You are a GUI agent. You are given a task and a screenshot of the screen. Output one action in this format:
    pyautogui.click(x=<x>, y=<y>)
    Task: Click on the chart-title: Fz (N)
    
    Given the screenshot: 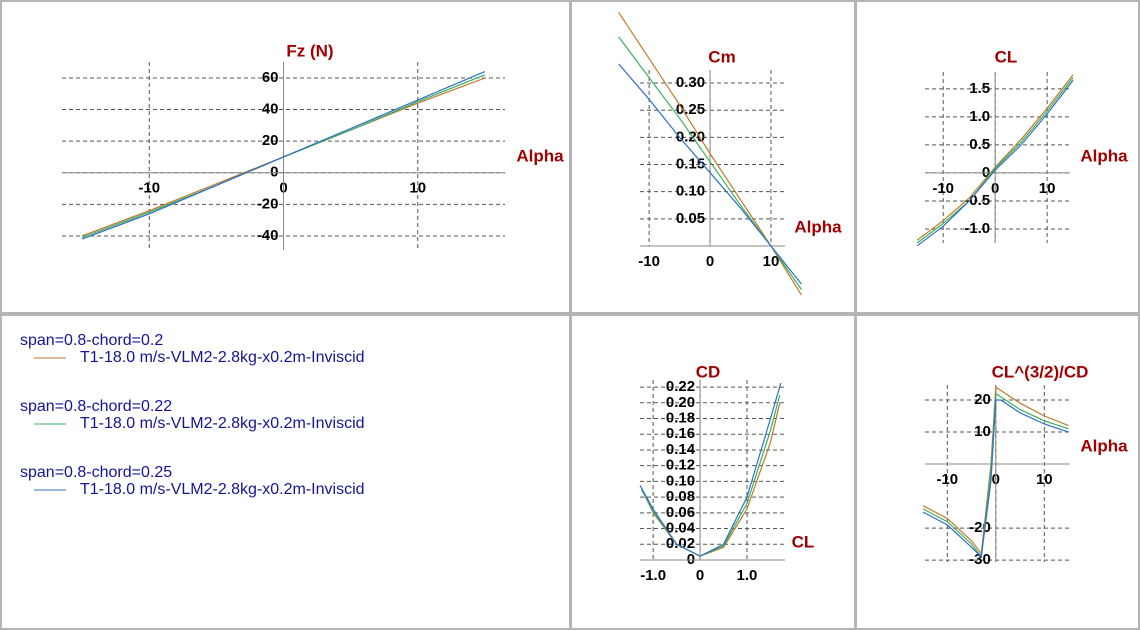 What is the action you would take?
    pyautogui.click(x=309, y=50)
    